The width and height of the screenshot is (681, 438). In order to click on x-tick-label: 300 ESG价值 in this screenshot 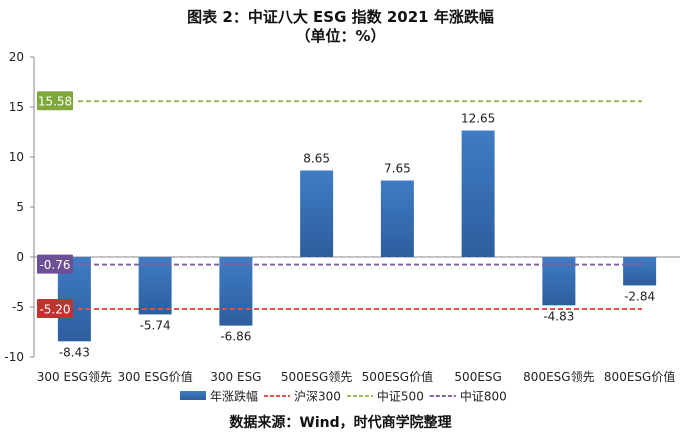, I will do `click(155, 376)`.